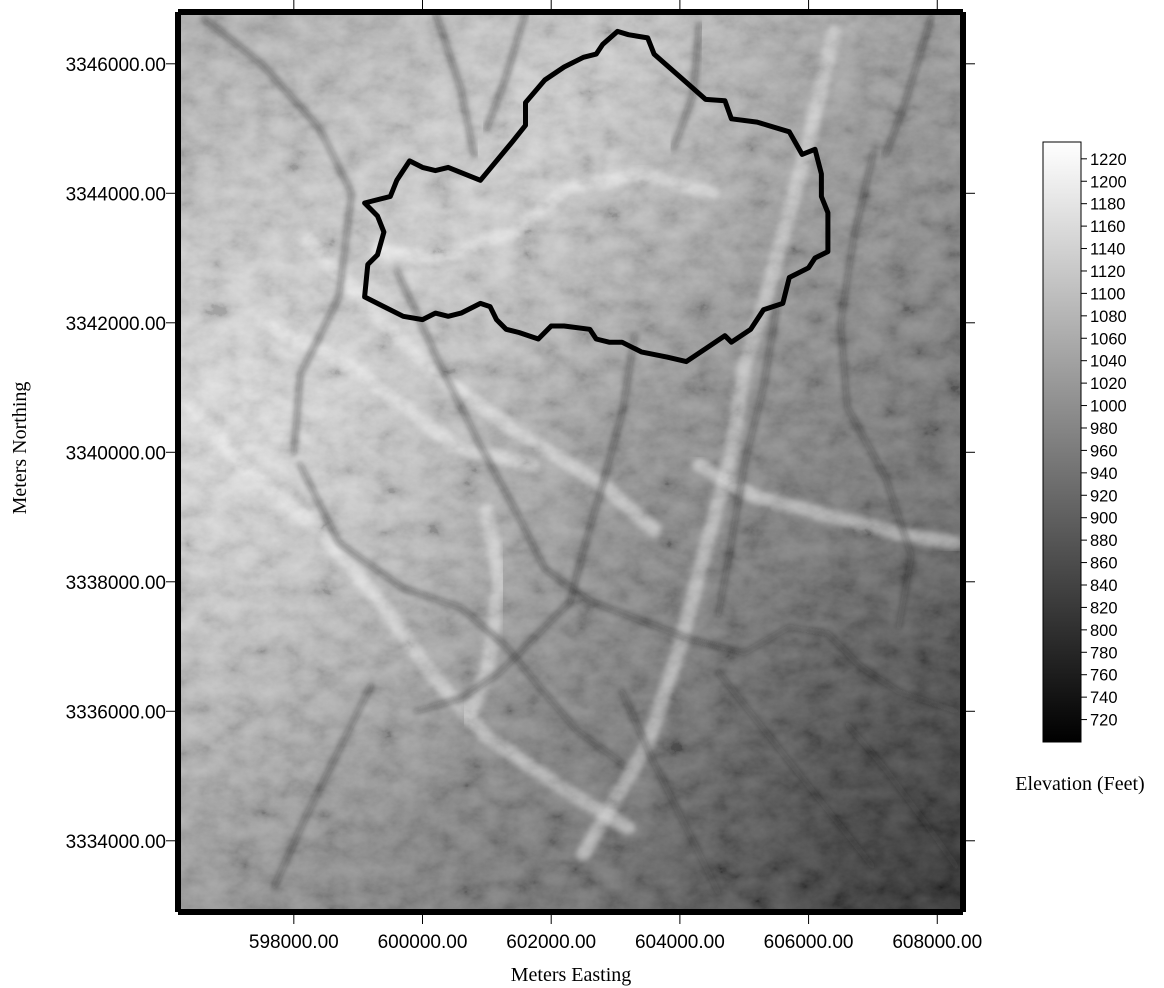 This screenshot has height=988, width=1164. Describe the element at coordinates (1108, 317) in the screenshot. I see `colorbar-tick-label: 1080` at that location.